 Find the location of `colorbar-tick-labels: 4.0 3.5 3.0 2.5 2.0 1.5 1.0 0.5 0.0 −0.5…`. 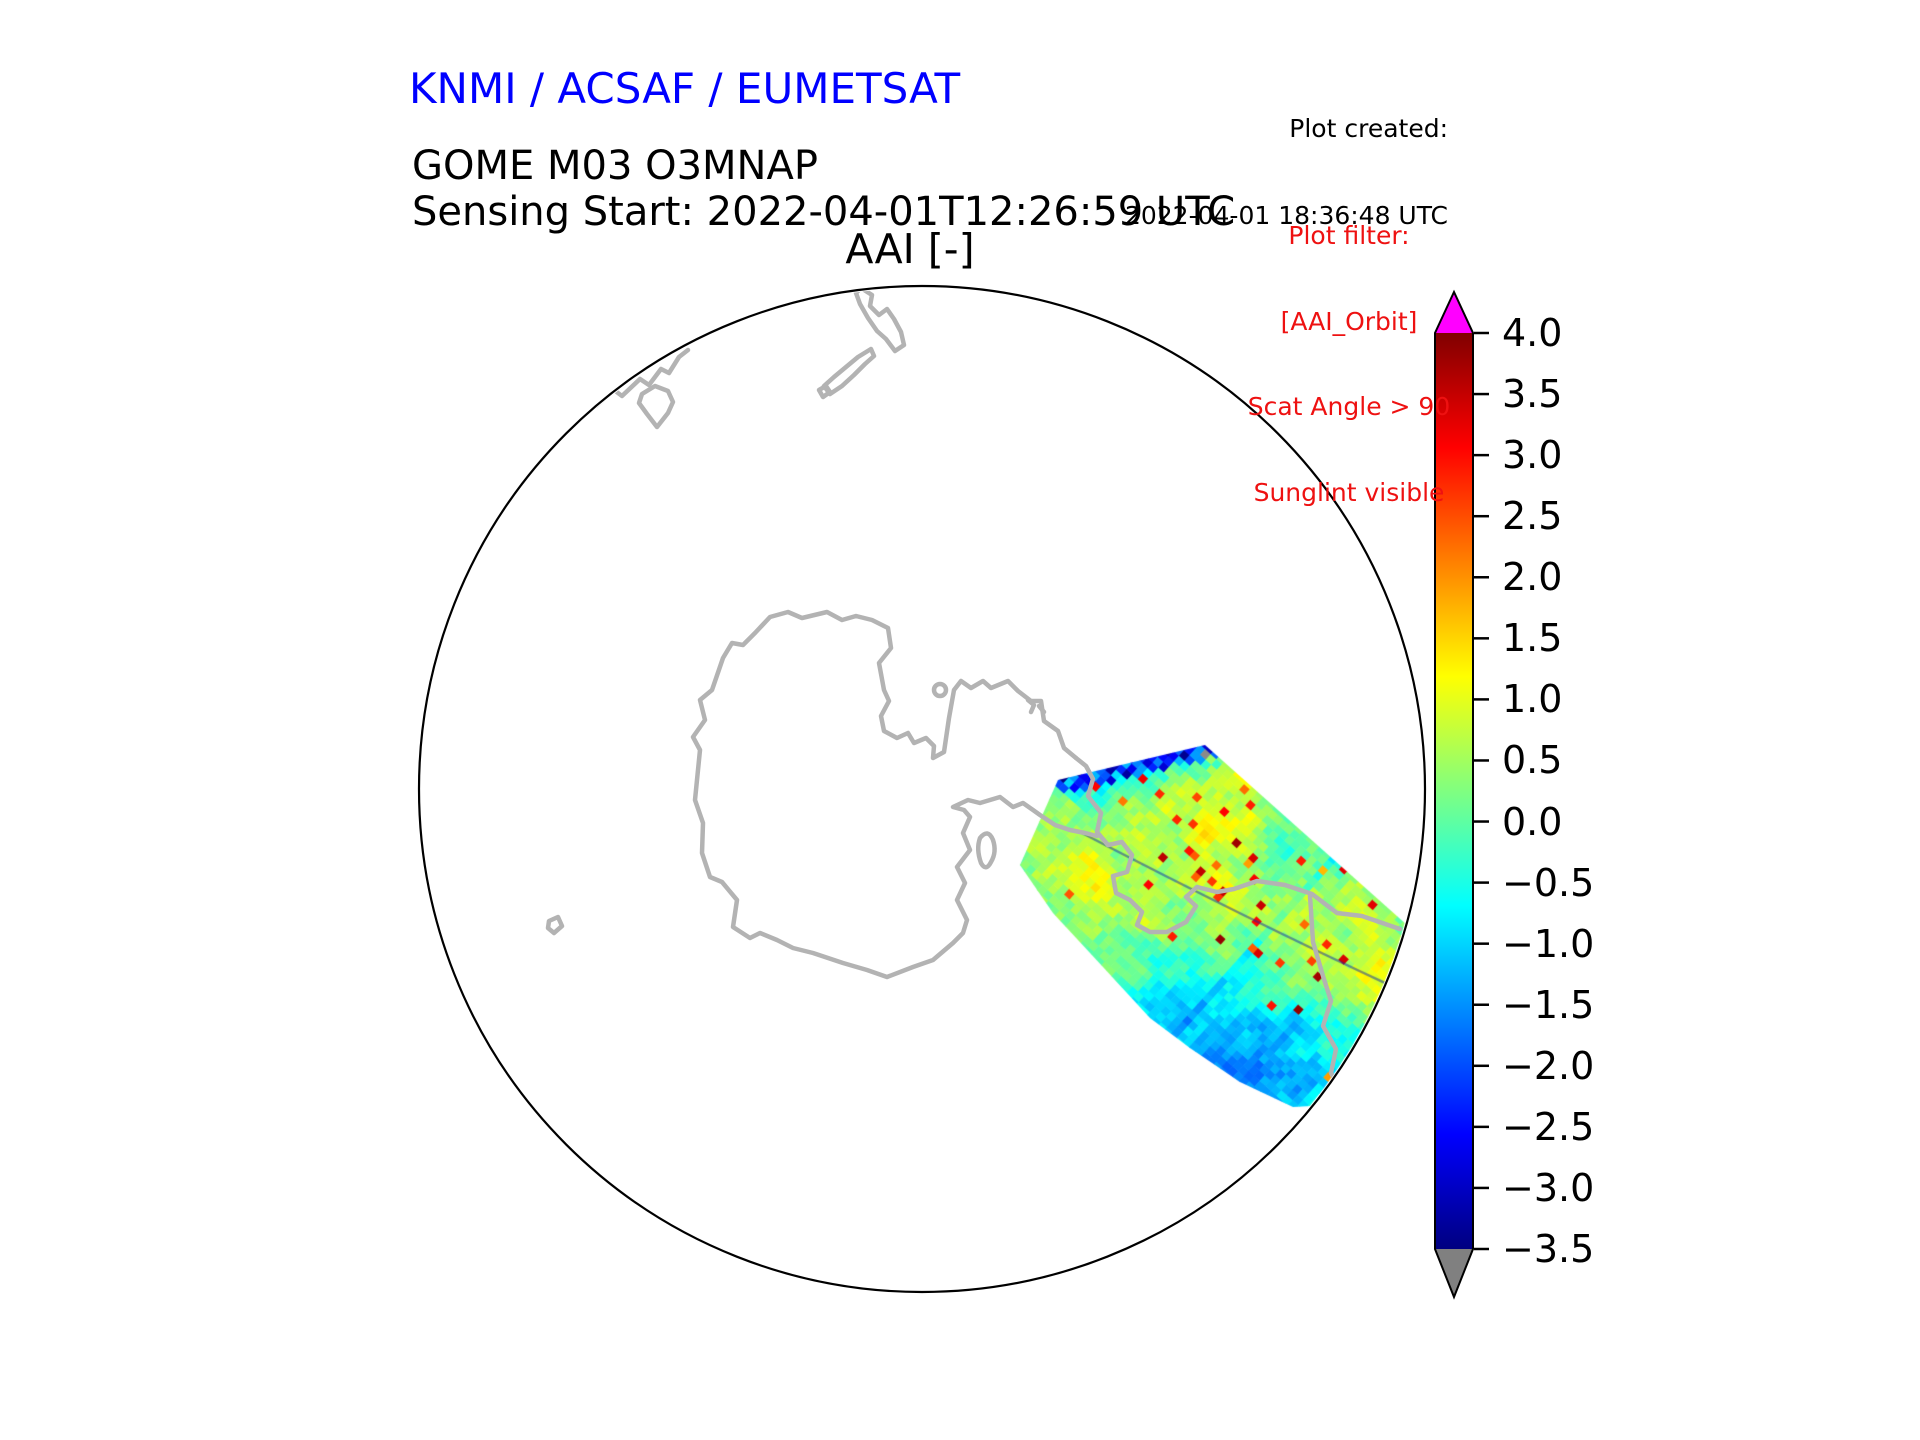

colorbar-tick-labels: 4.0 3.5 3.0 2.5 2.0 1.5 1.0 0.5 0.0 −0.5… is located at coordinates (1548, 791).